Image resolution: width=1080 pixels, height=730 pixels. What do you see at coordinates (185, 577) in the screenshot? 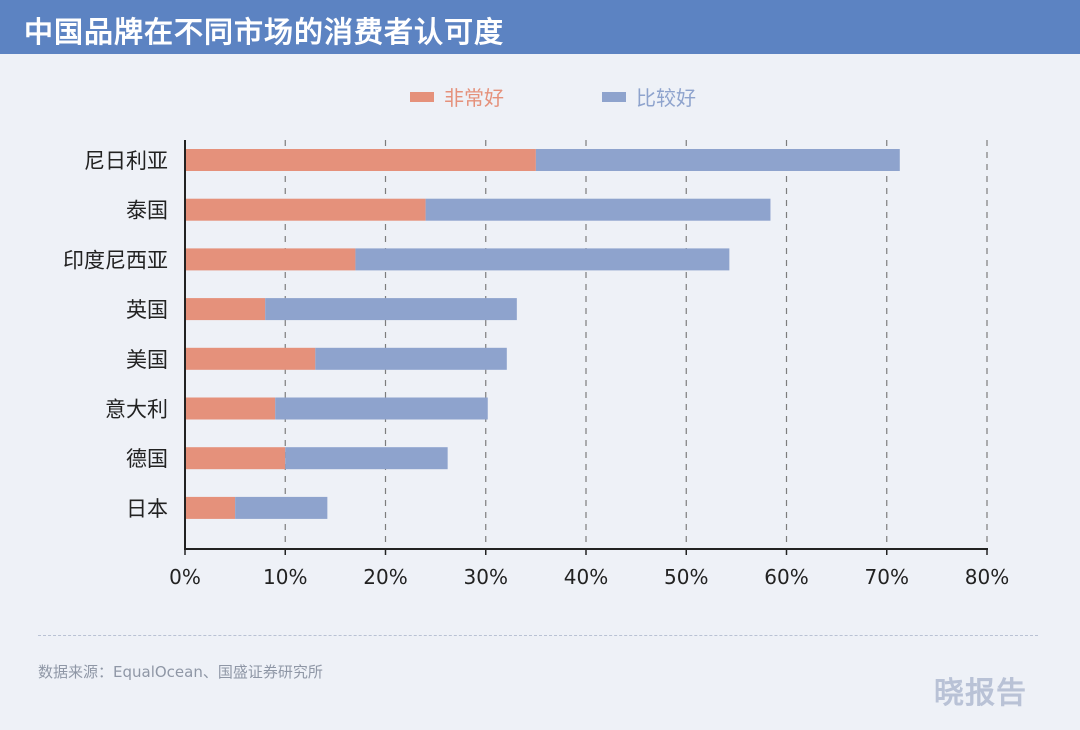
I see `x-tick-label: 0%` at bounding box center [185, 577].